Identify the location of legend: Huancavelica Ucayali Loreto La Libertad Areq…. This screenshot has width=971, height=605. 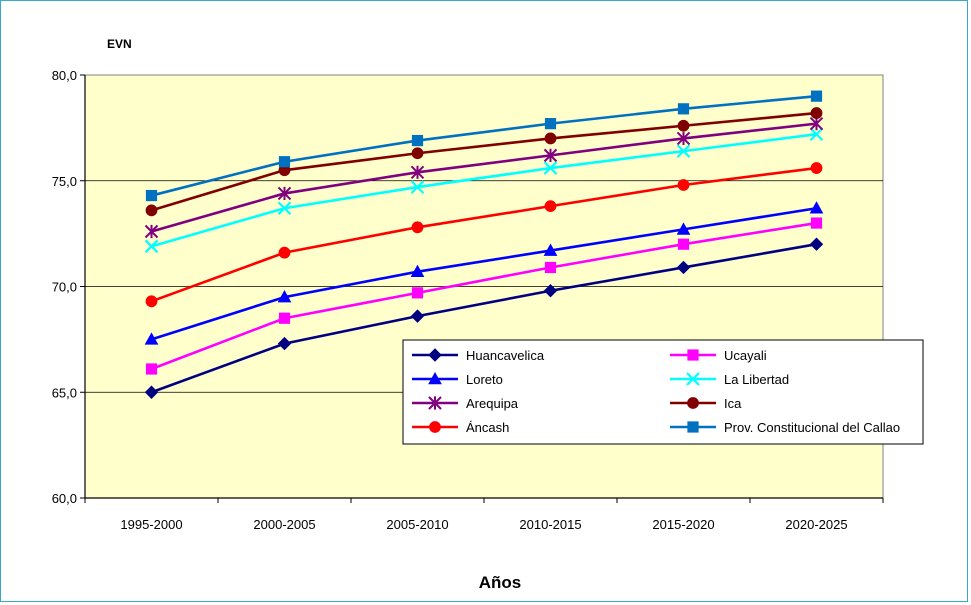
(663, 392).